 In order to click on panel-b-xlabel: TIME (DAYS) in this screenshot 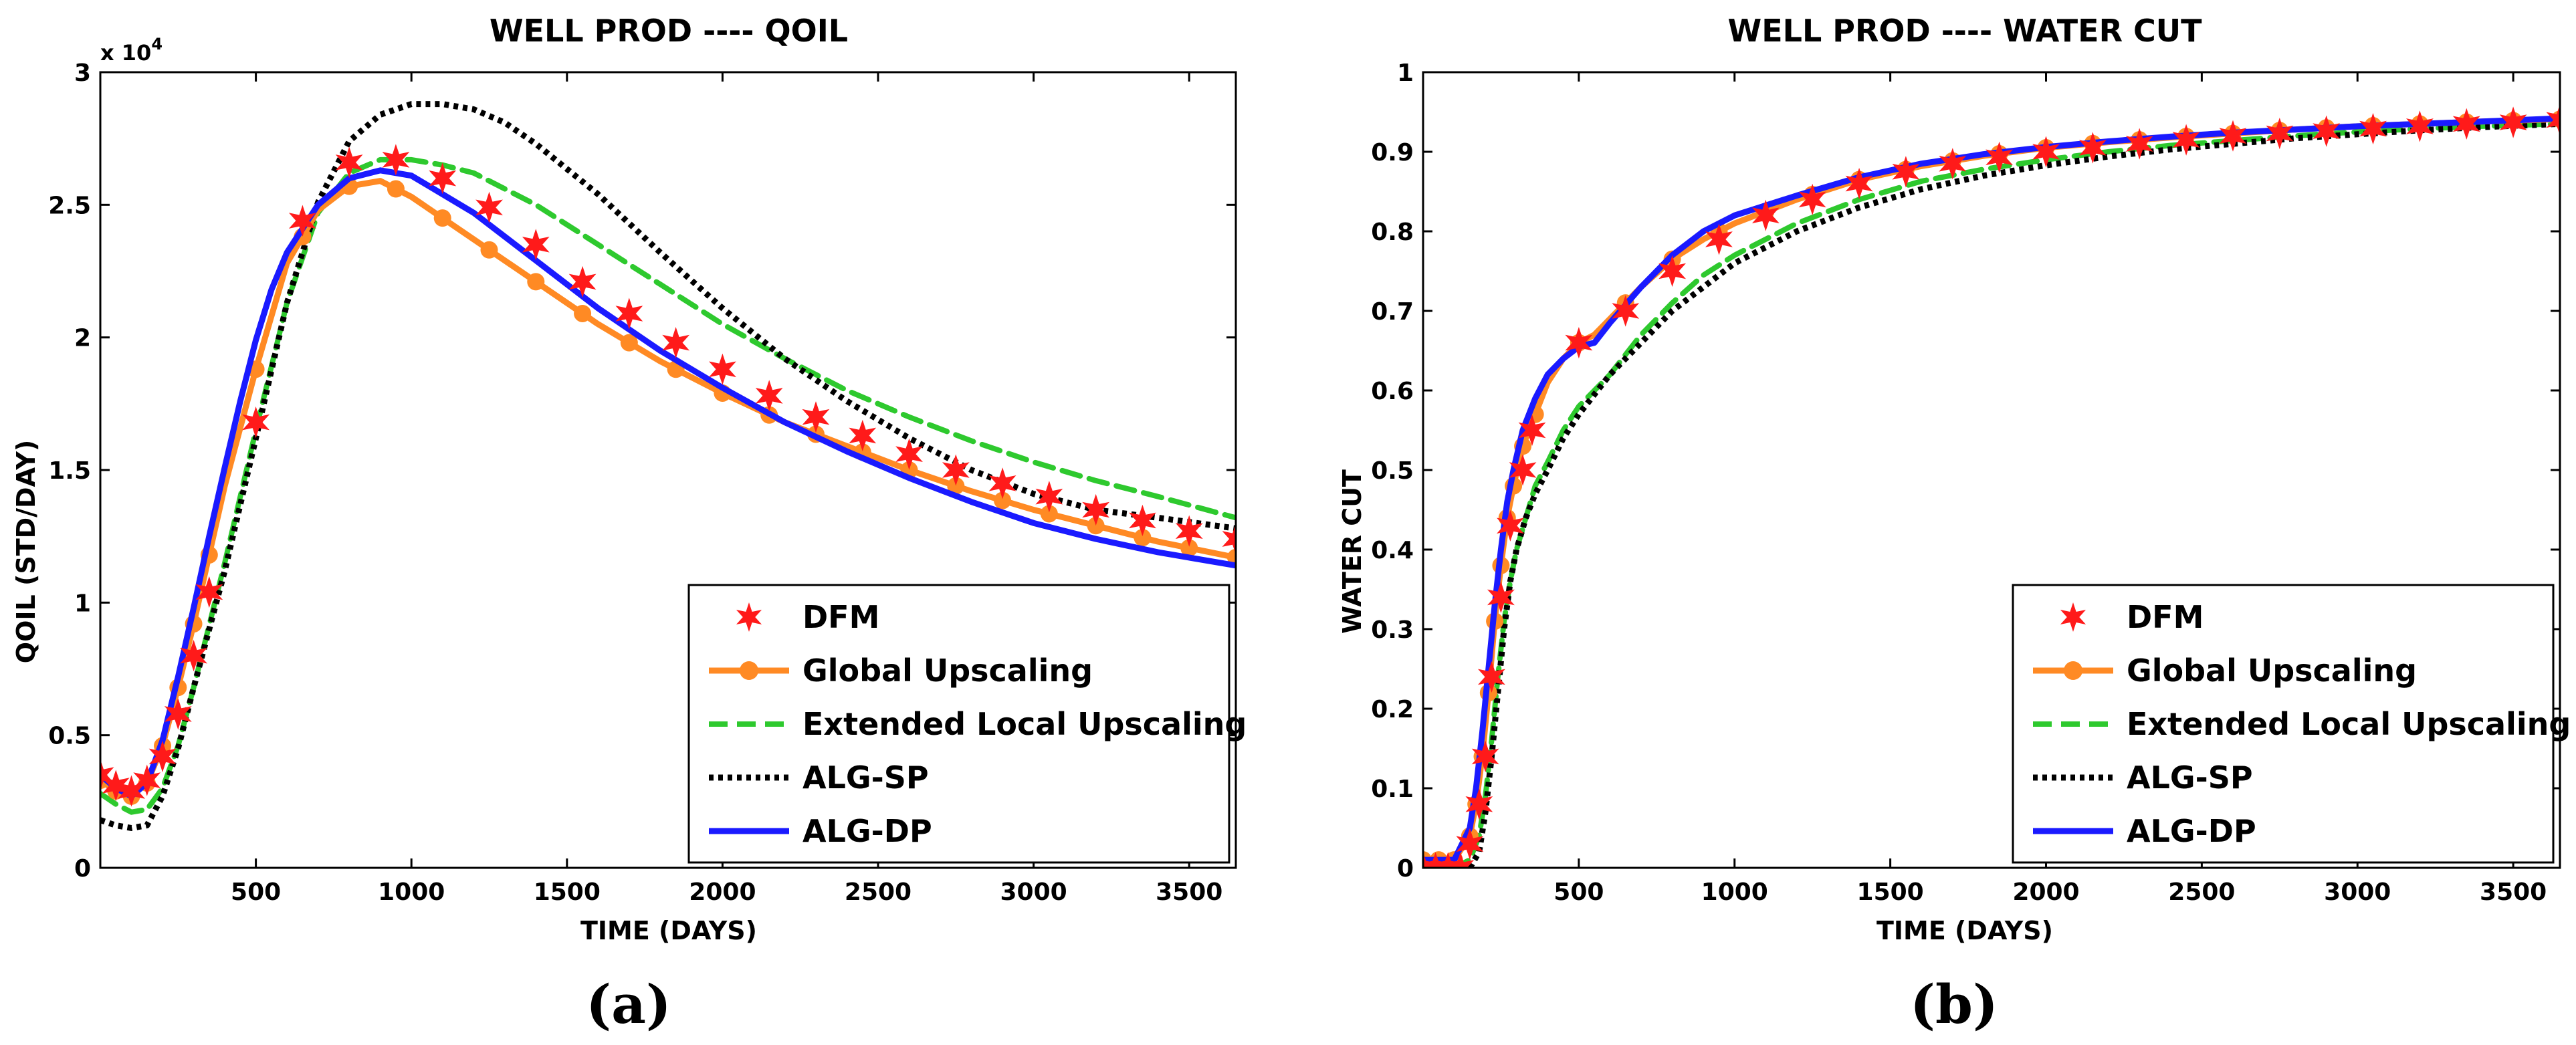, I will do `click(1965, 930)`.